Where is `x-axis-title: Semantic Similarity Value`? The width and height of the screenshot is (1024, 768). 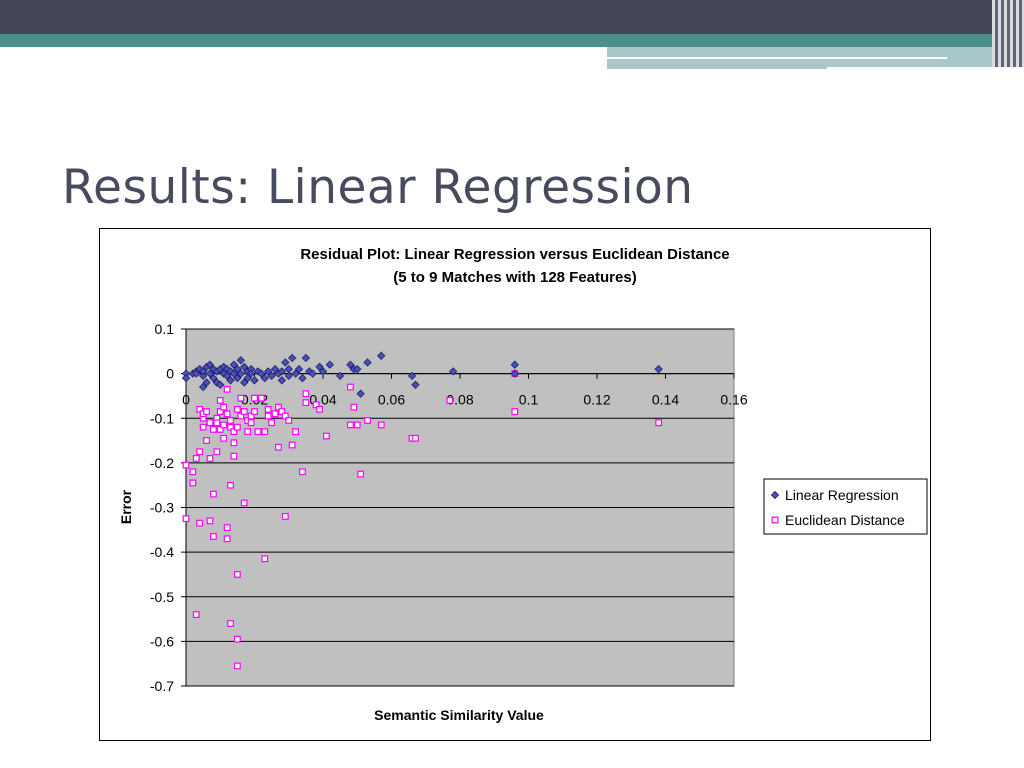 x-axis-title: Semantic Similarity Value is located at coordinates (459, 715).